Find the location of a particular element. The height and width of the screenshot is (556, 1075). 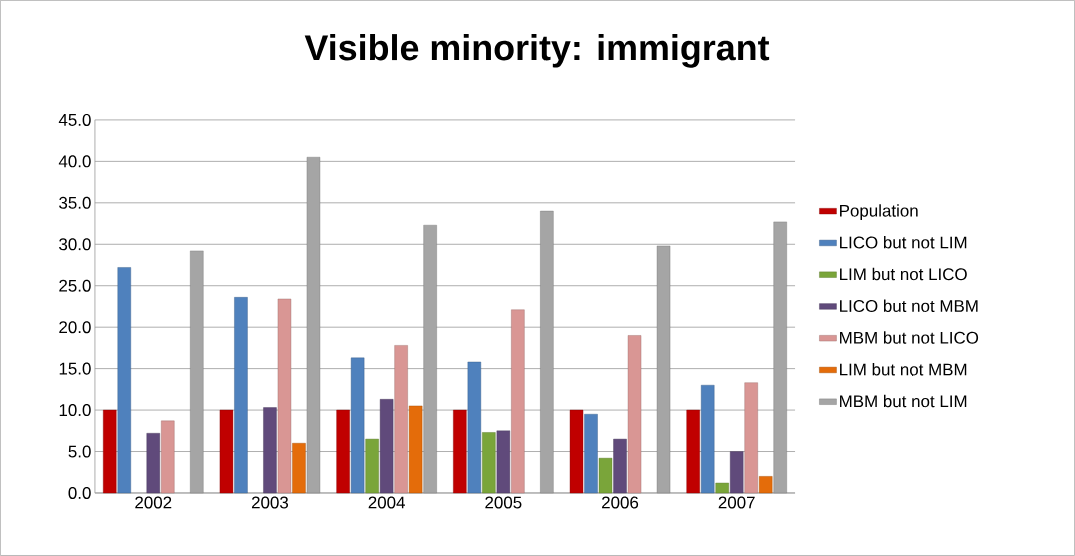

y-tick-label: 15.0 is located at coordinates (75, 368).